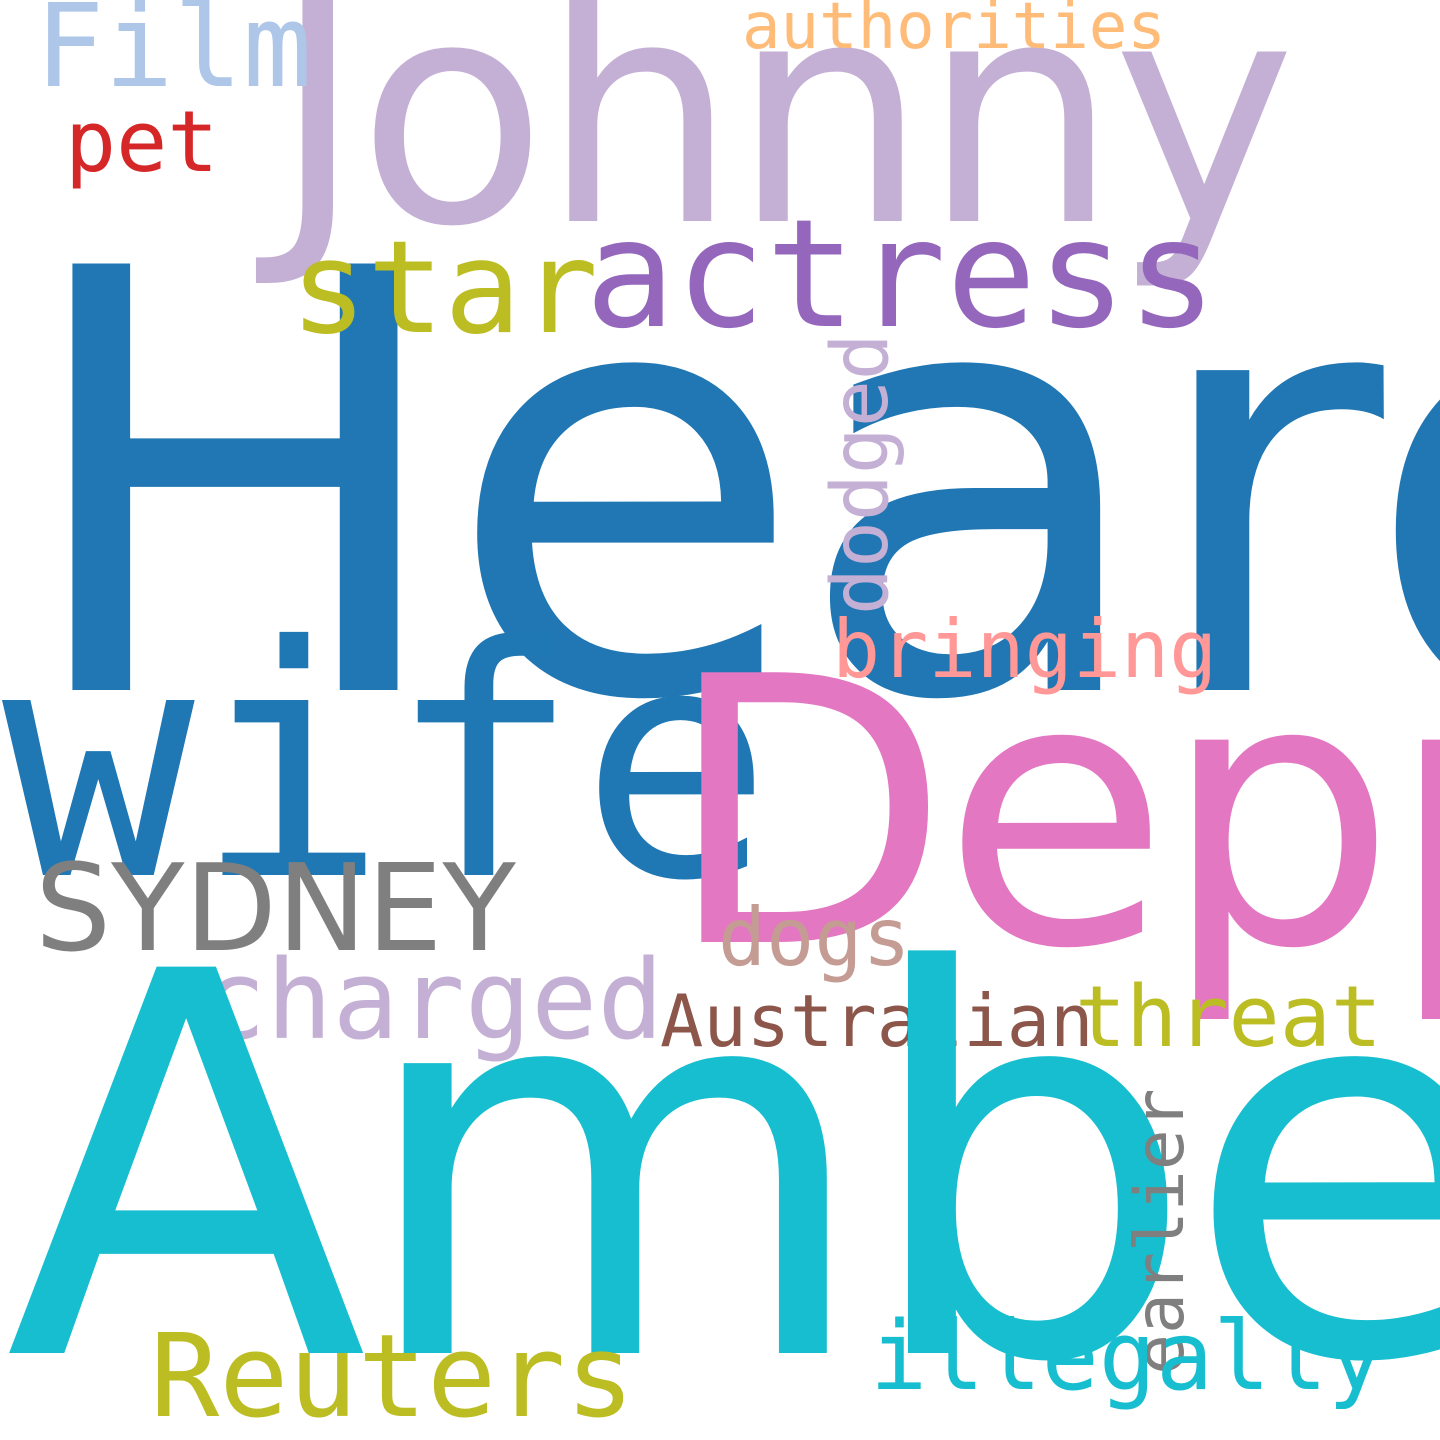 This screenshot has width=1440, height=1440. Describe the element at coordinates (142, 142) in the screenshot. I see `word-pet: pet` at that location.